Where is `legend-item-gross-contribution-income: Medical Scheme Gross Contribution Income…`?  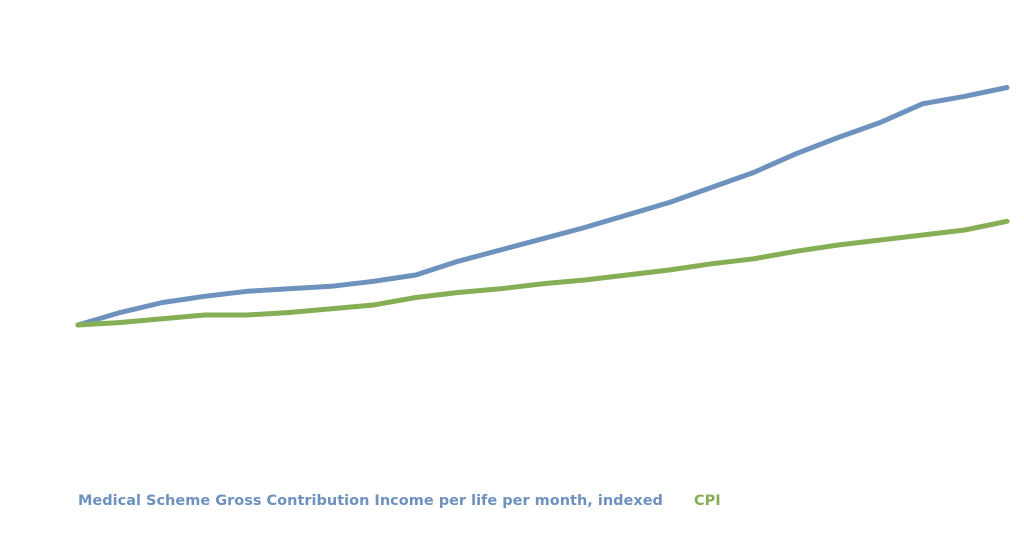
legend-item-gross-contribution-income: Medical Scheme Gross Contribution Income… is located at coordinates (370, 501).